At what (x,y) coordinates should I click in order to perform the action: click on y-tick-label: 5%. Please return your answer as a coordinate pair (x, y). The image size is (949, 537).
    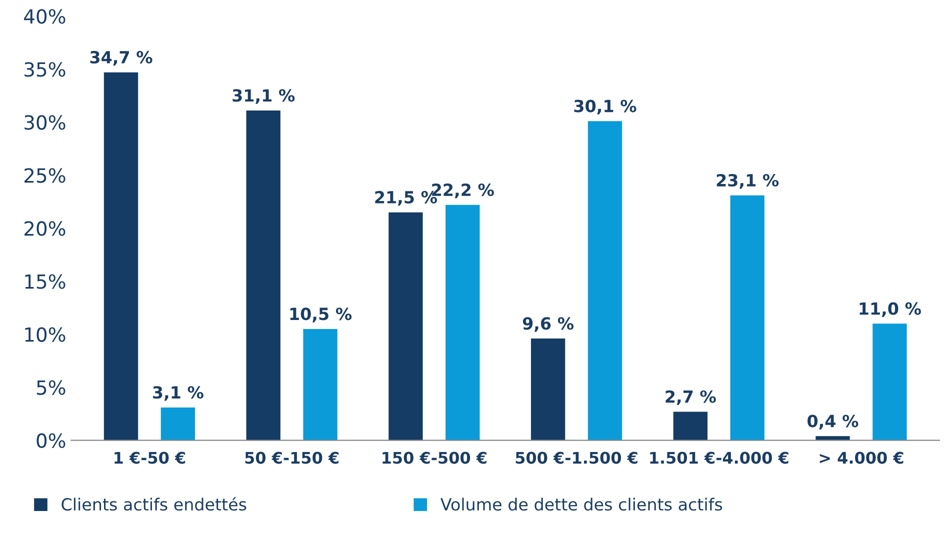
    Looking at the image, I should click on (51, 387).